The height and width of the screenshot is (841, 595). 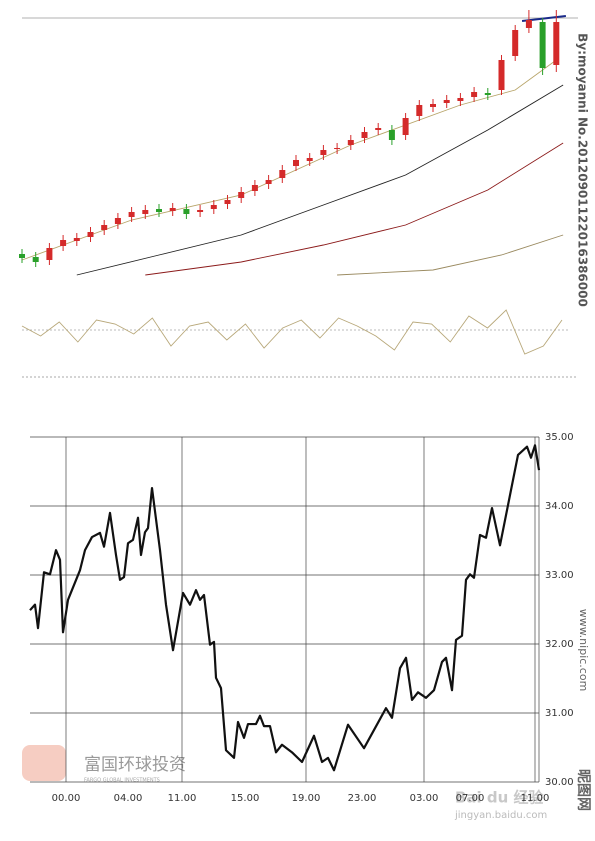 What do you see at coordinates (292, 332) in the screenshot?
I see `oscillator-line` at bounding box center [292, 332].